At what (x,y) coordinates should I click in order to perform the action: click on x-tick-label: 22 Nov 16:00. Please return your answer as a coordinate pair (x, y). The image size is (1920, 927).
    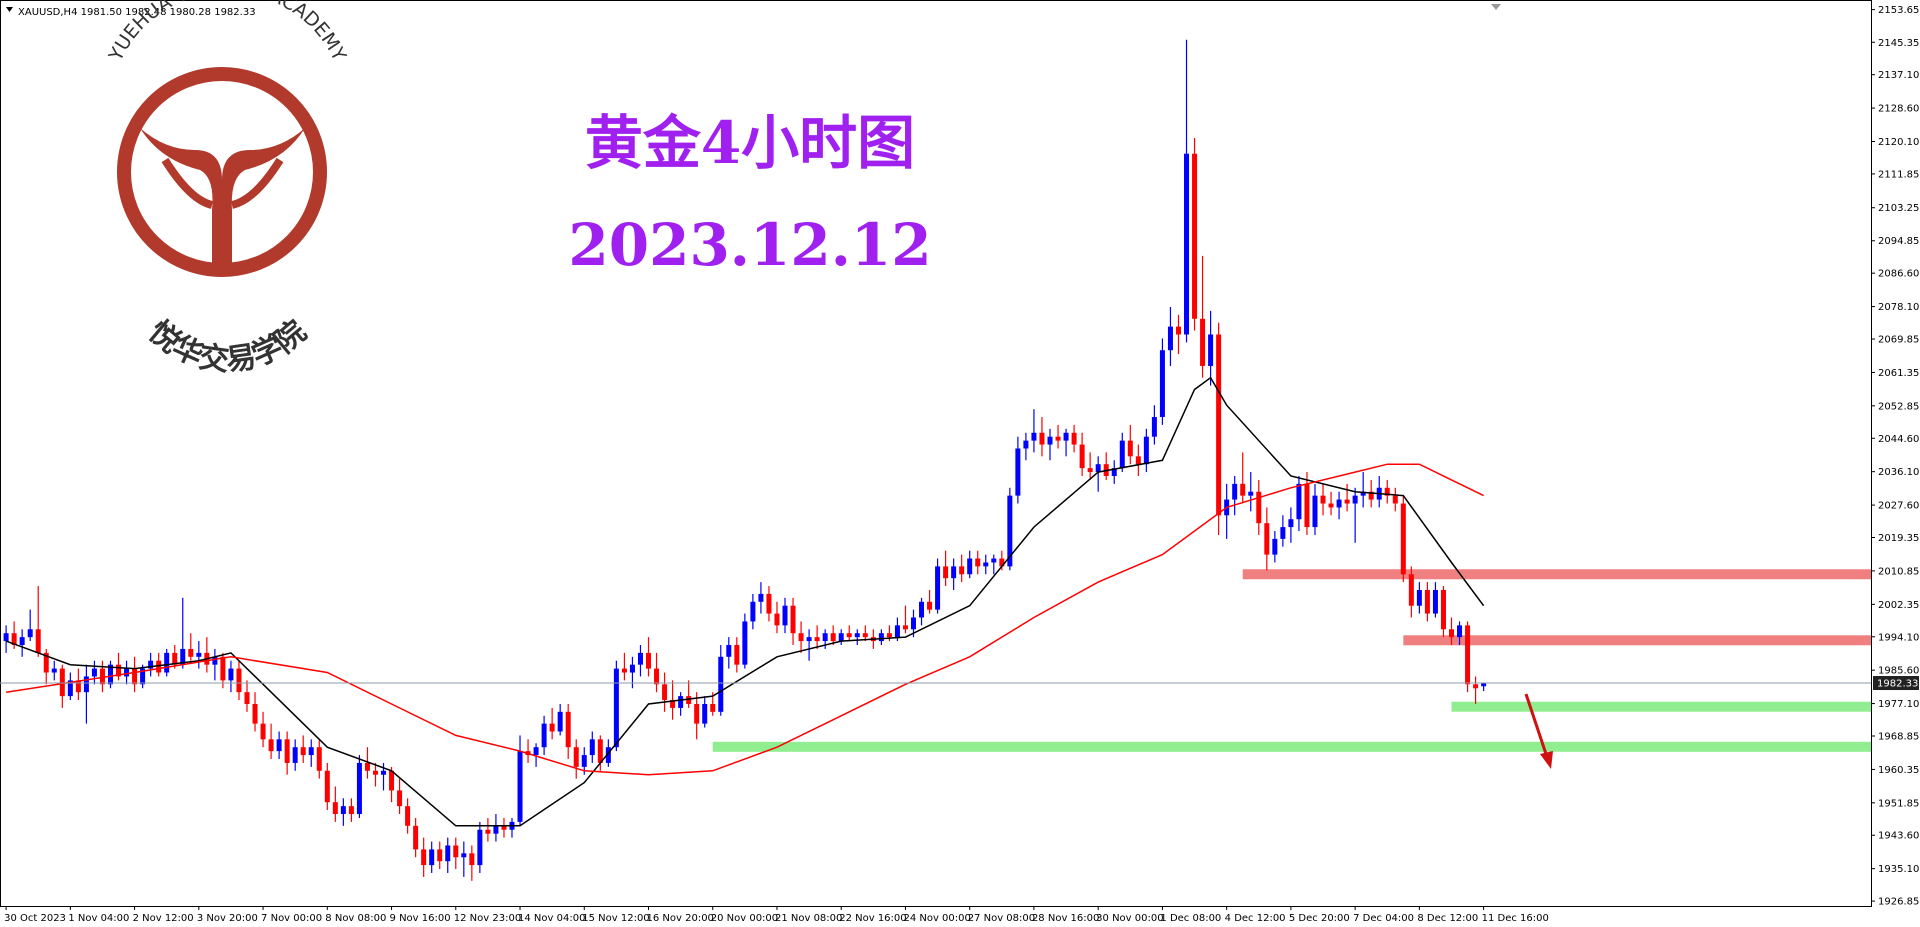
    Looking at the image, I should click on (872, 918).